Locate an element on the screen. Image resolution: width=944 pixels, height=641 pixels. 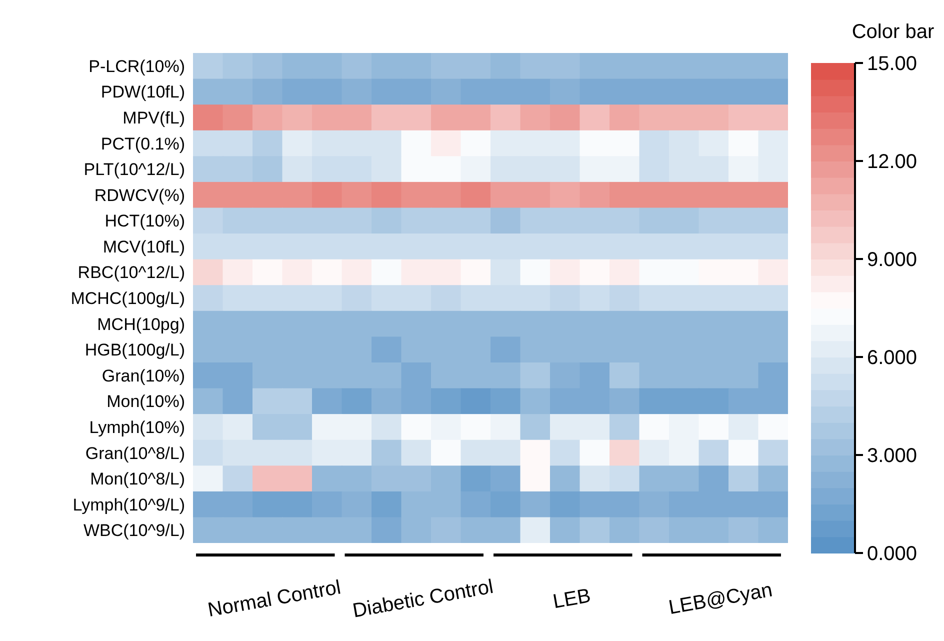
color-bar-label: 6.000 is located at coordinates (892, 358).